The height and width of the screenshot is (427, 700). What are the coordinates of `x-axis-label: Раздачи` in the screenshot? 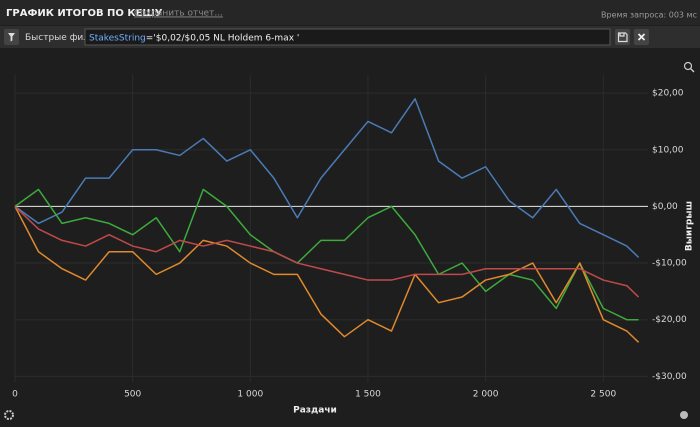 It's located at (315, 411).